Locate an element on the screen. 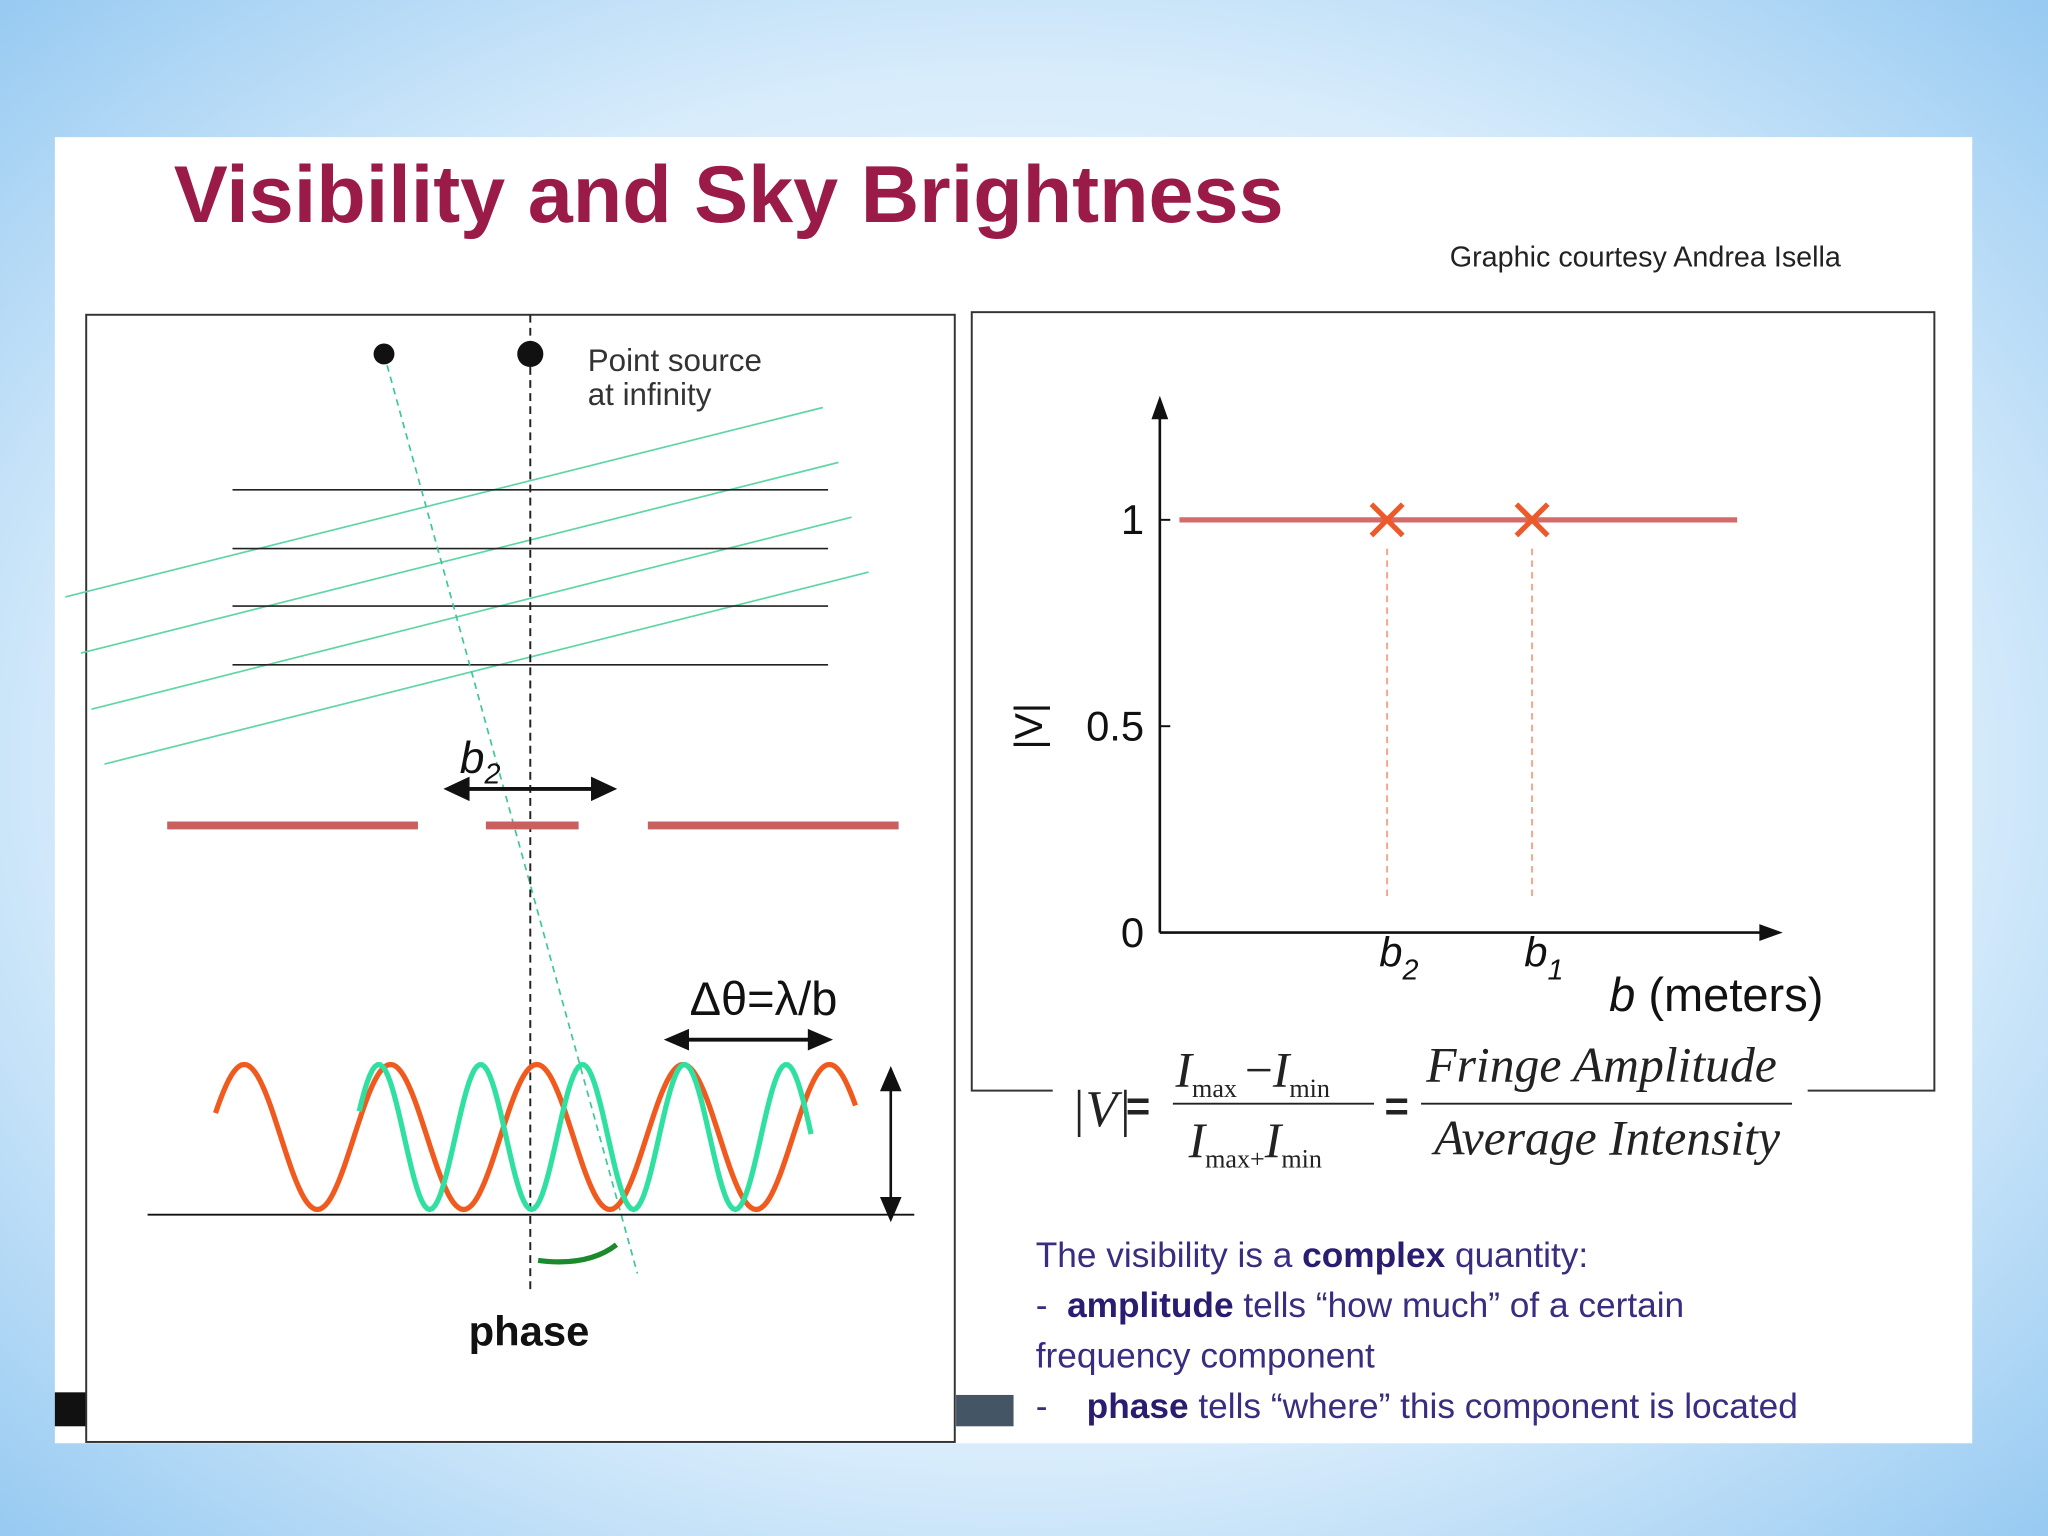  formula-lhs: |V| is located at coordinates (1101, 1109).